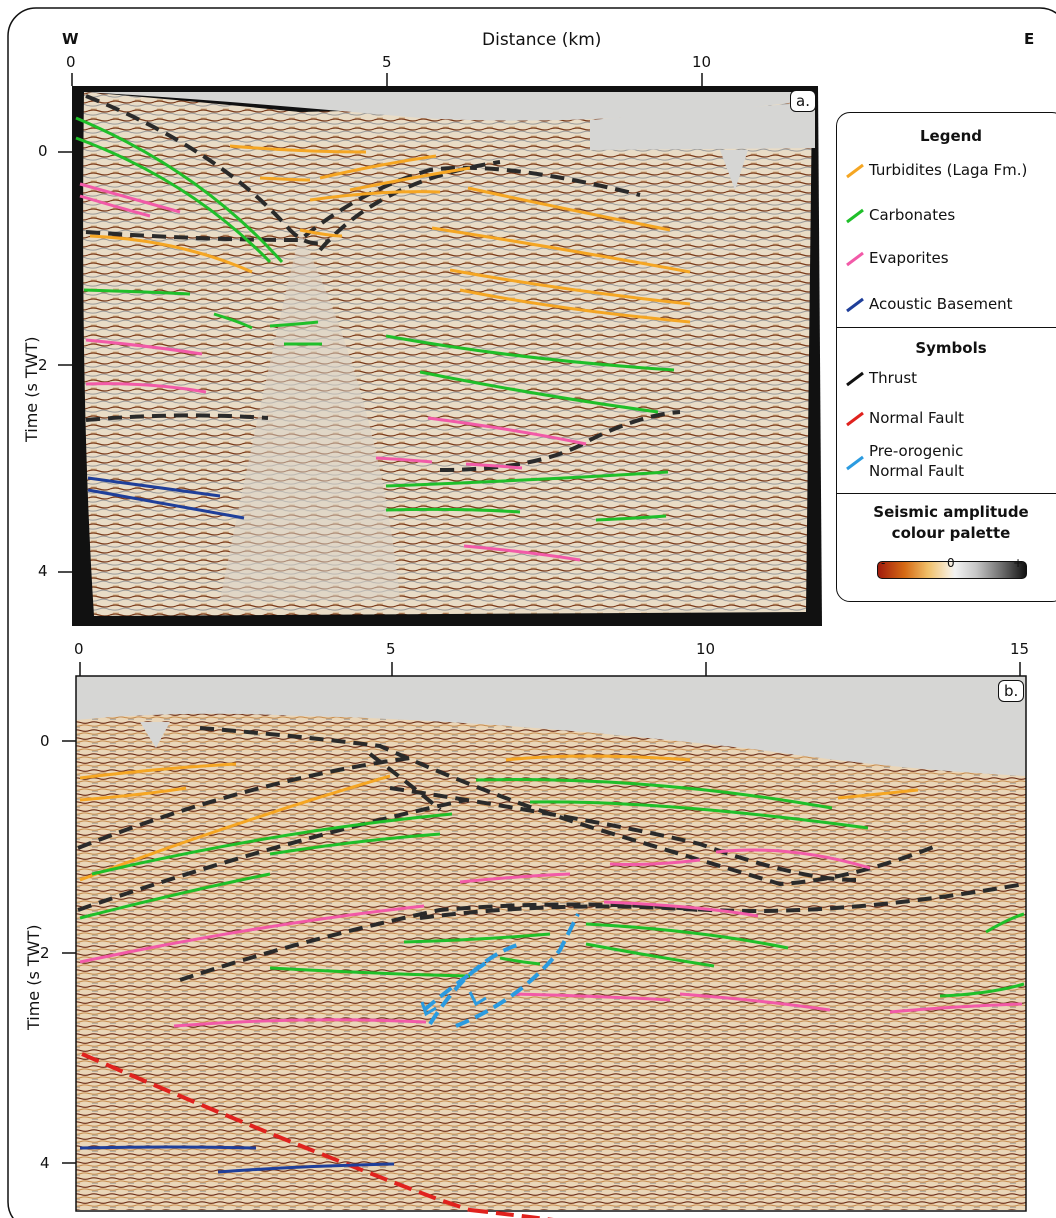 This screenshot has width=1056, height=1218. Describe the element at coordinates (71, 62) in the screenshot. I see `top-x-tick: 0` at that location.